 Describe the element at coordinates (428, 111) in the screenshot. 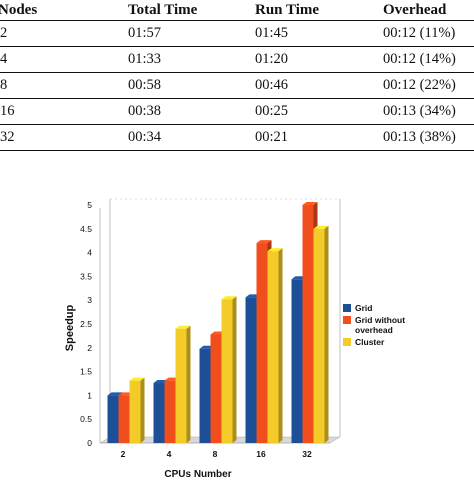

I see `cell-overhead: 00:13 (34%)` at that location.